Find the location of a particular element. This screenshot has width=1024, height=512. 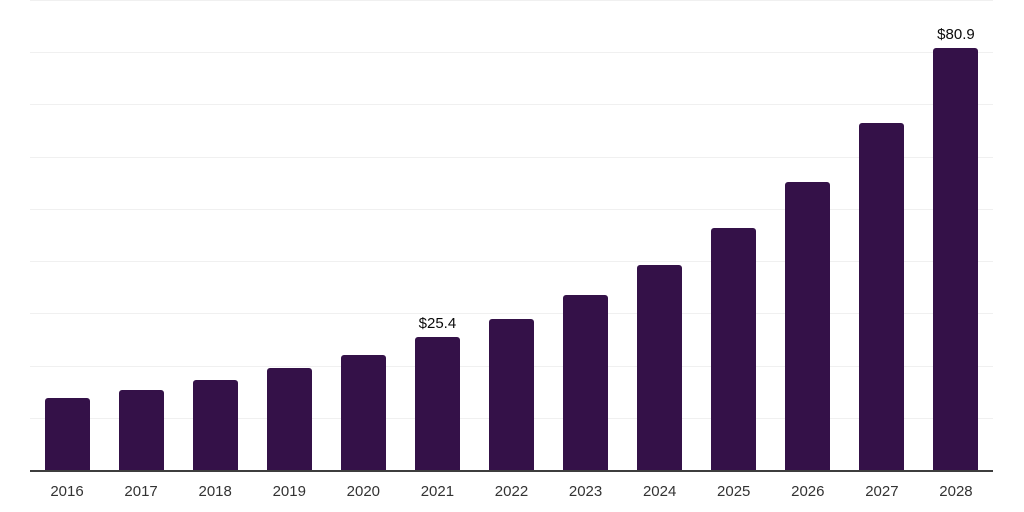

bar-2019 is located at coordinates (289, 419).